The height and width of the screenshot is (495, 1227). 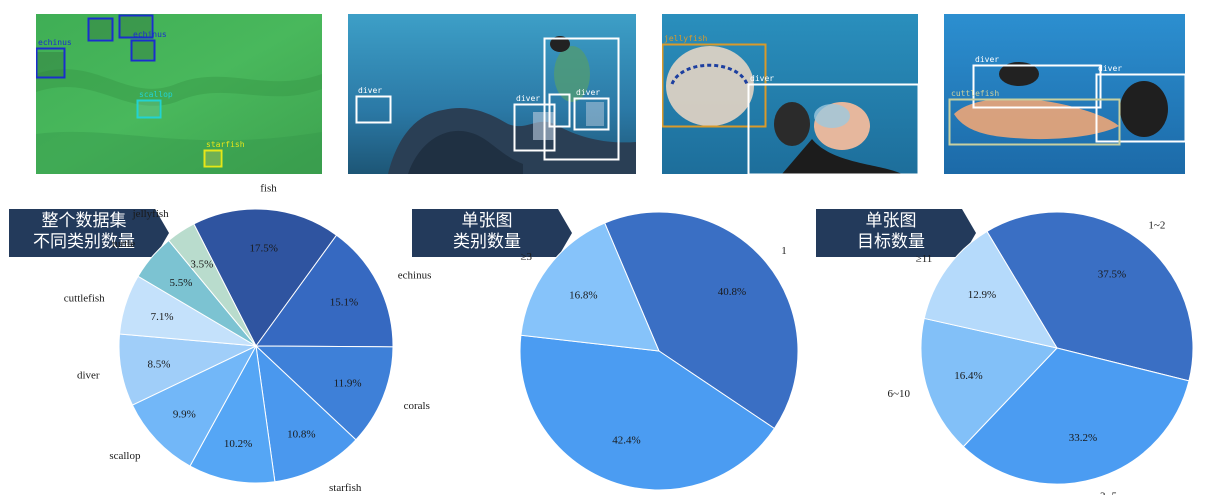 What do you see at coordinates (156, 94) in the screenshot?
I see `detection-box-label: scallop` at bounding box center [156, 94].